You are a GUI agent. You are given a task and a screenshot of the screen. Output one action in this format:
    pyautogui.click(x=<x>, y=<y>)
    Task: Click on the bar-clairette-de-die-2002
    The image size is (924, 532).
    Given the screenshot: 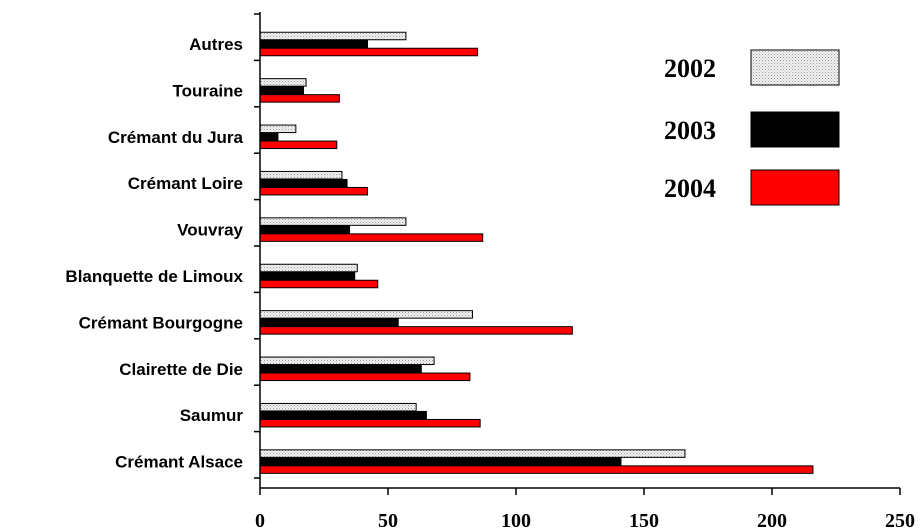 What is the action you would take?
    pyautogui.click(x=347, y=361)
    